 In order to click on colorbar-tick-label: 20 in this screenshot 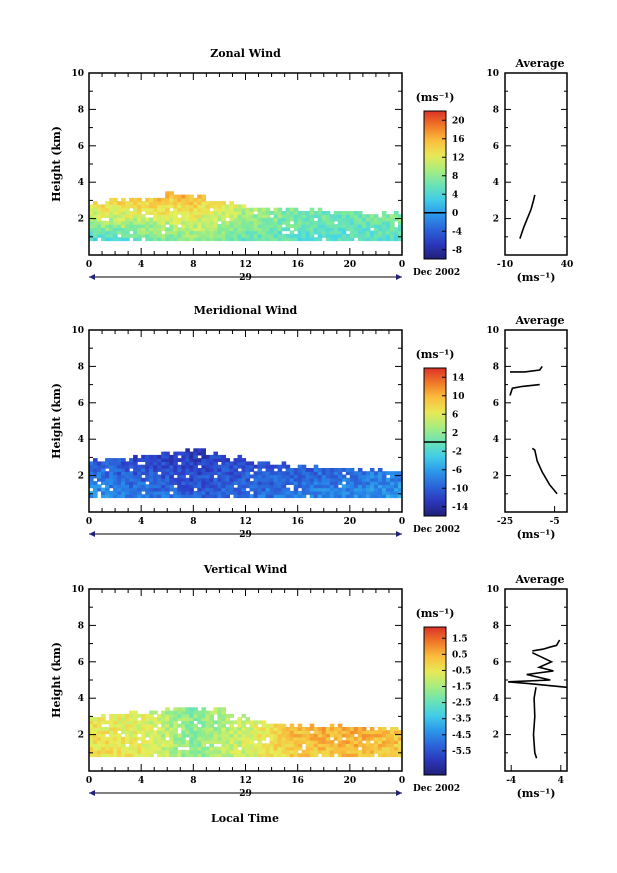, I will do `click(458, 121)`.